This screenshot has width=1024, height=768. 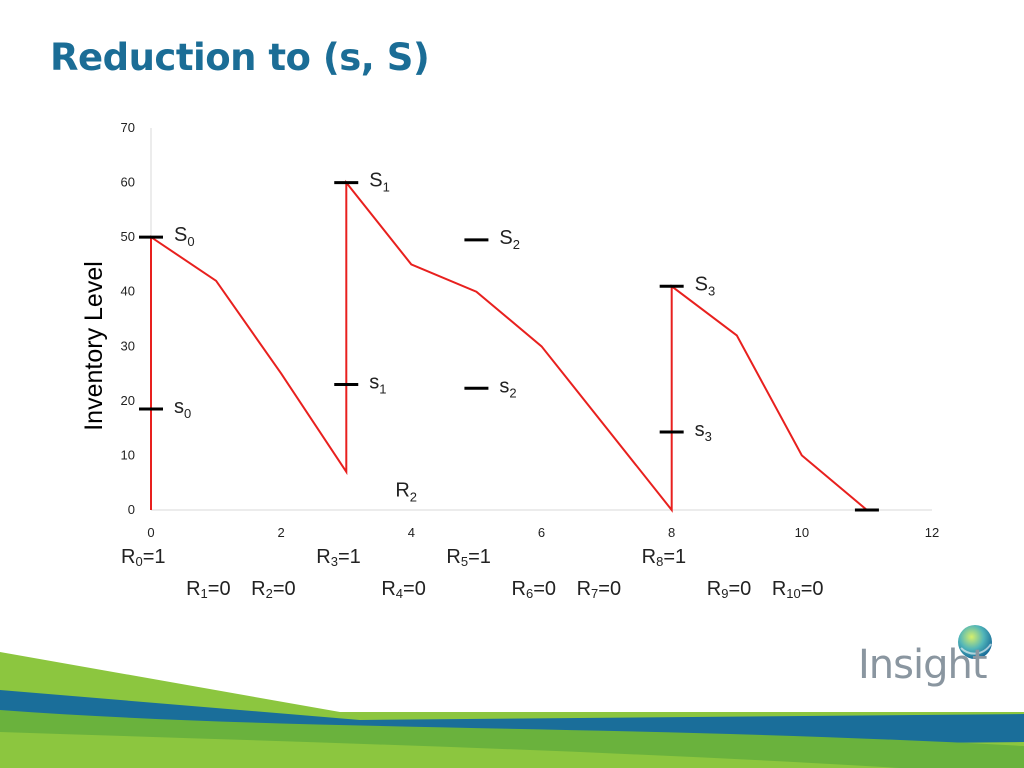 I want to click on level-marker-label: S1, so click(x=379, y=182).